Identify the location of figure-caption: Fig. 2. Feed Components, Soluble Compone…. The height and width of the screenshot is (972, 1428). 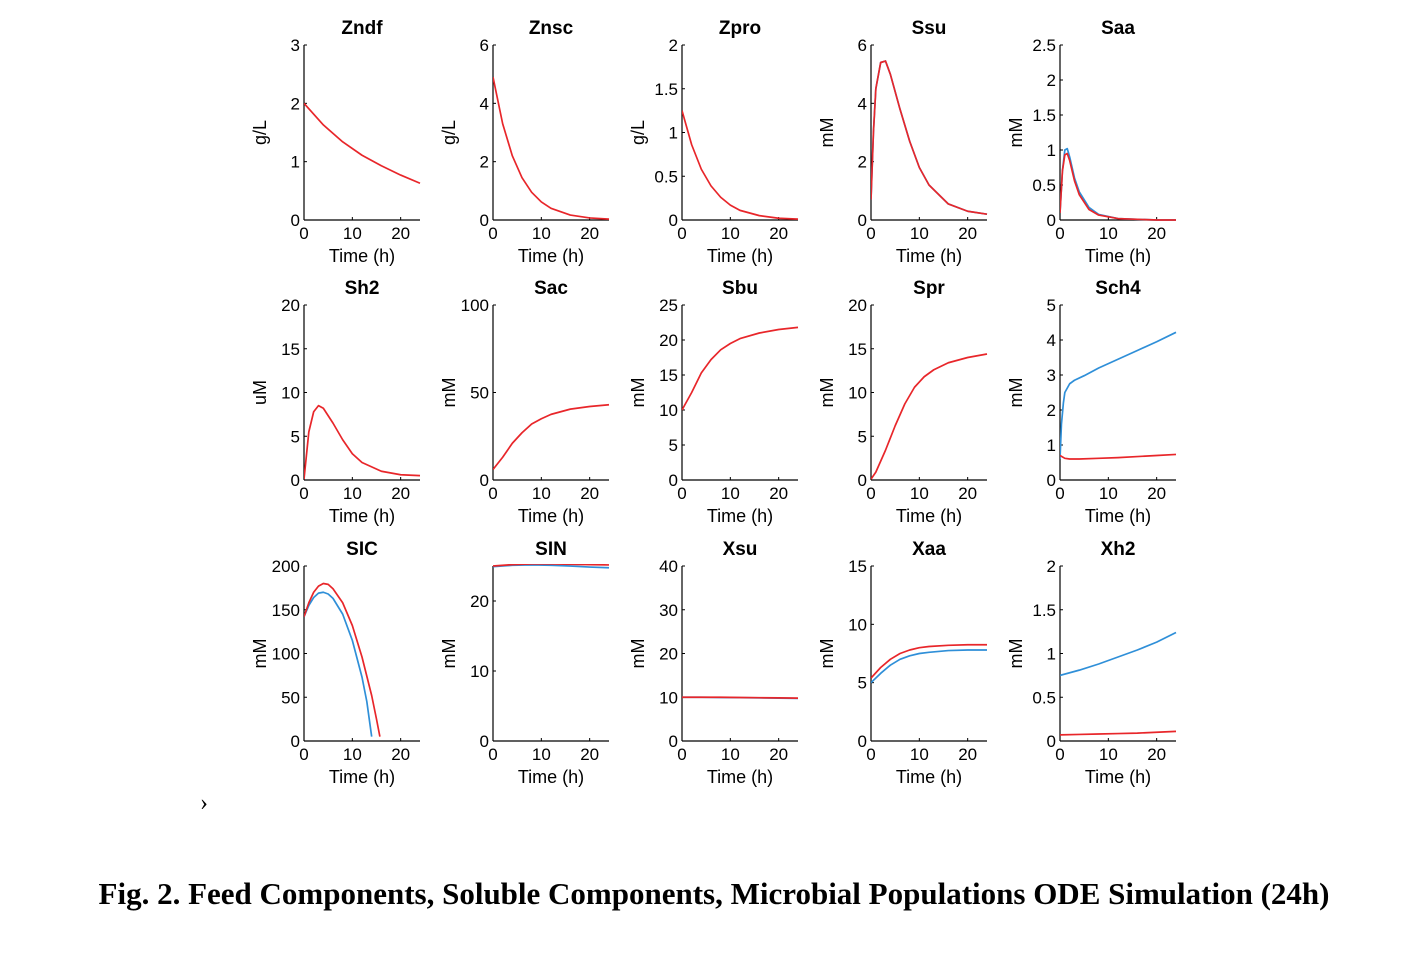
(714, 893).